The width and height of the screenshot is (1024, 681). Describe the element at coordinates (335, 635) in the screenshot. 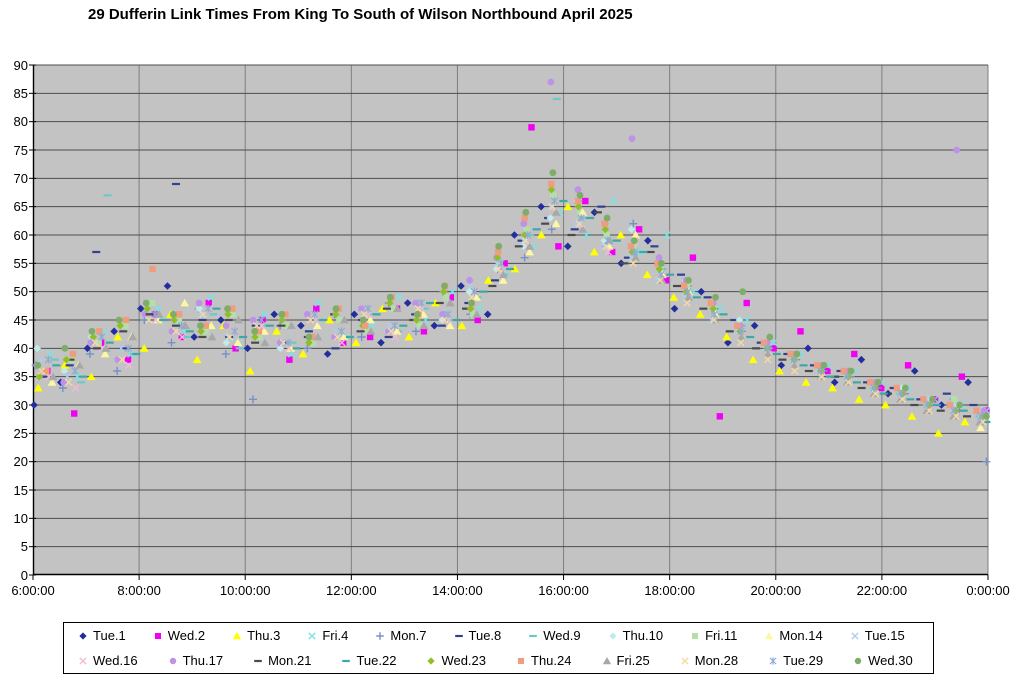

I see `legend-label: Fri.4` at that location.